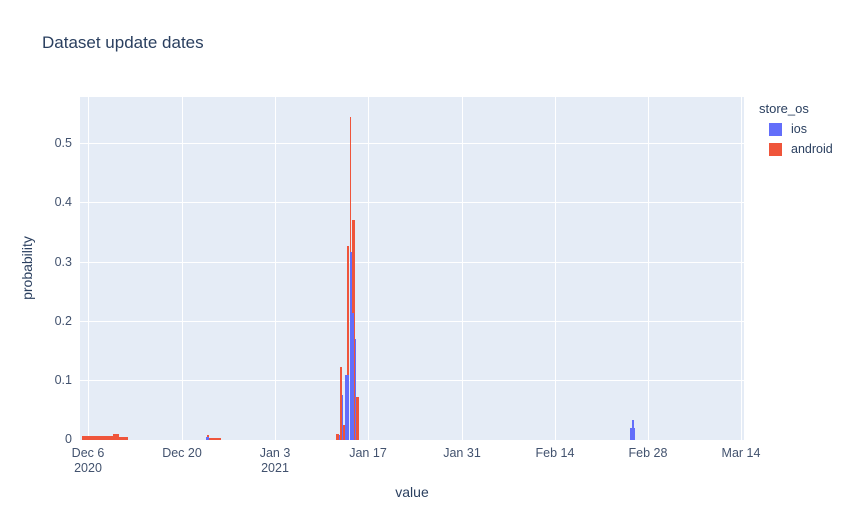  I want to click on x-tick-date: Feb 14, so click(555, 453).